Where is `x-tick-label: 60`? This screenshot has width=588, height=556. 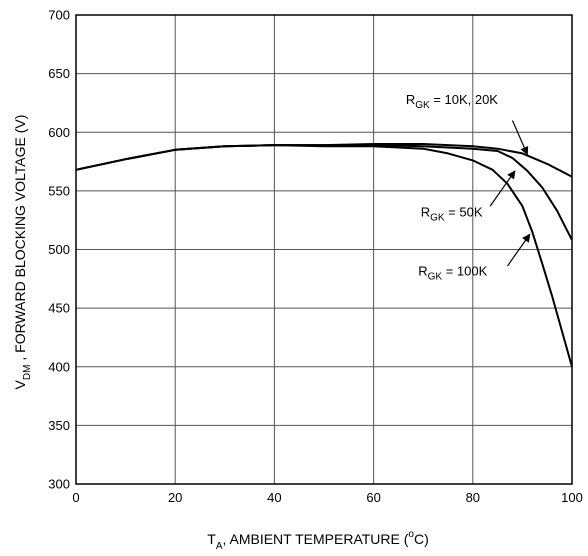
x-tick-label: 60 is located at coordinates (373, 497).